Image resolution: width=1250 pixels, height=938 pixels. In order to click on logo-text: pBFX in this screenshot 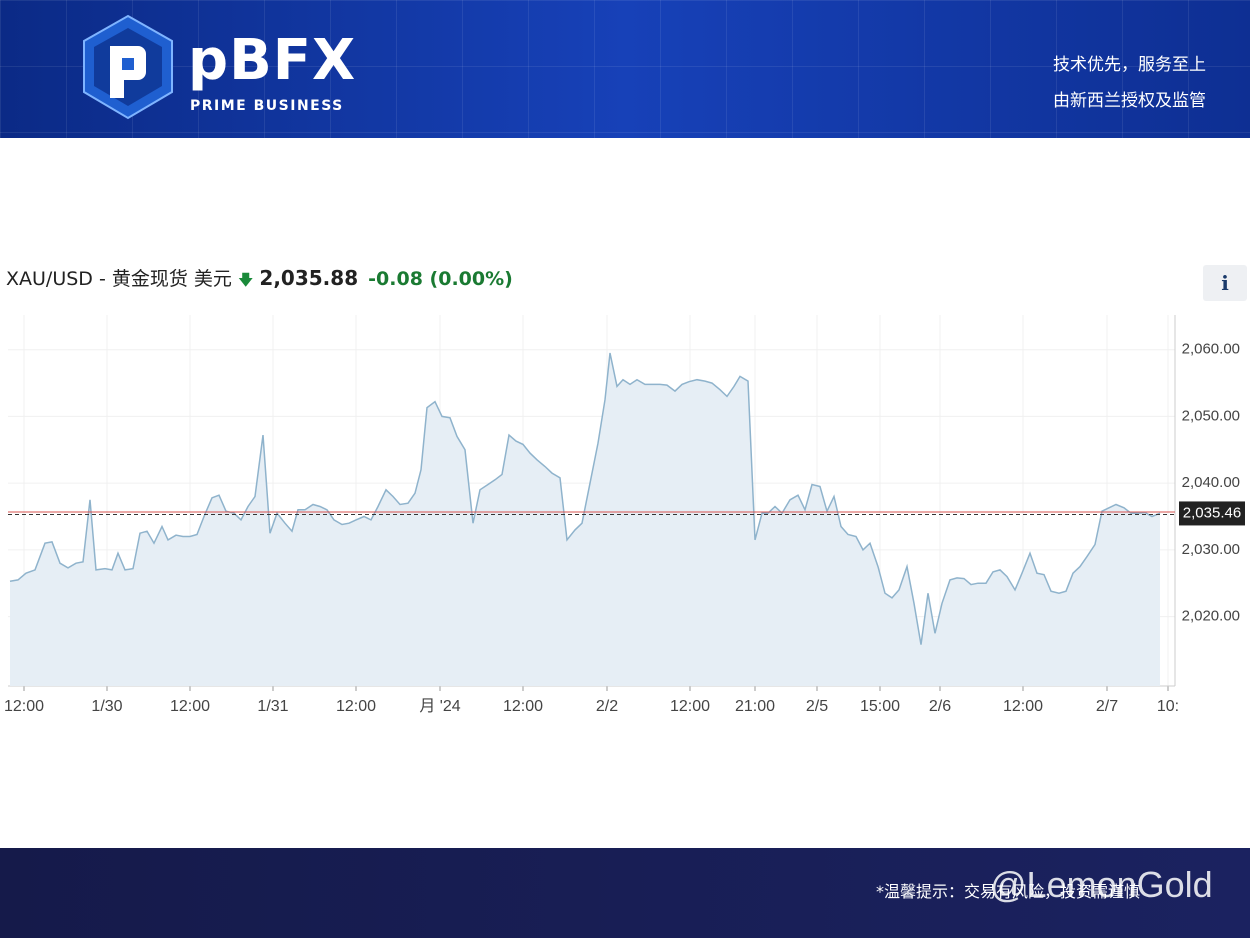, I will do `click(272, 60)`.